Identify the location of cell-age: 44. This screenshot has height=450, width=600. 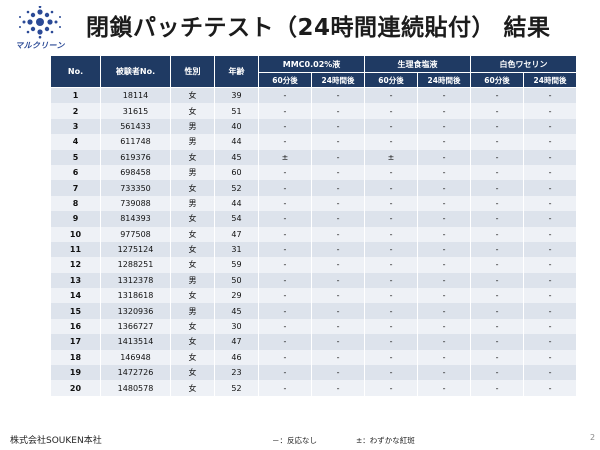
(236, 203).